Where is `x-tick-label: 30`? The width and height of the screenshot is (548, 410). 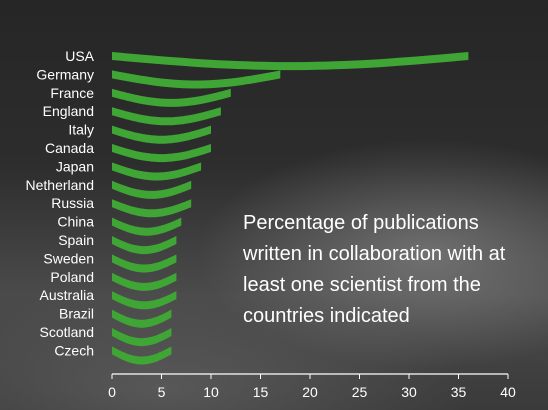 x-tick-label: 30 is located at coordinates (409, 392).